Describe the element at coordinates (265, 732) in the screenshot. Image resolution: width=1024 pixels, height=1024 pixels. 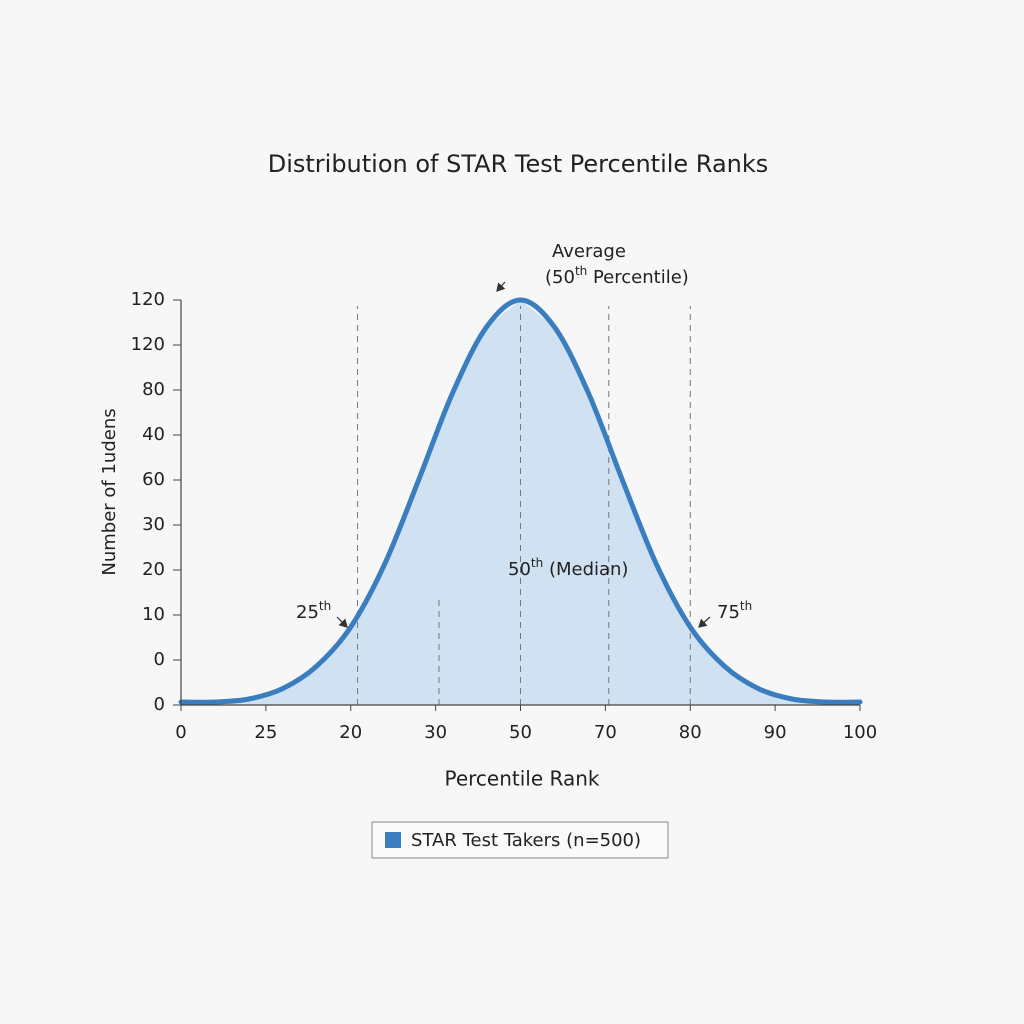
I see `x-tick-label: 25` at that location.